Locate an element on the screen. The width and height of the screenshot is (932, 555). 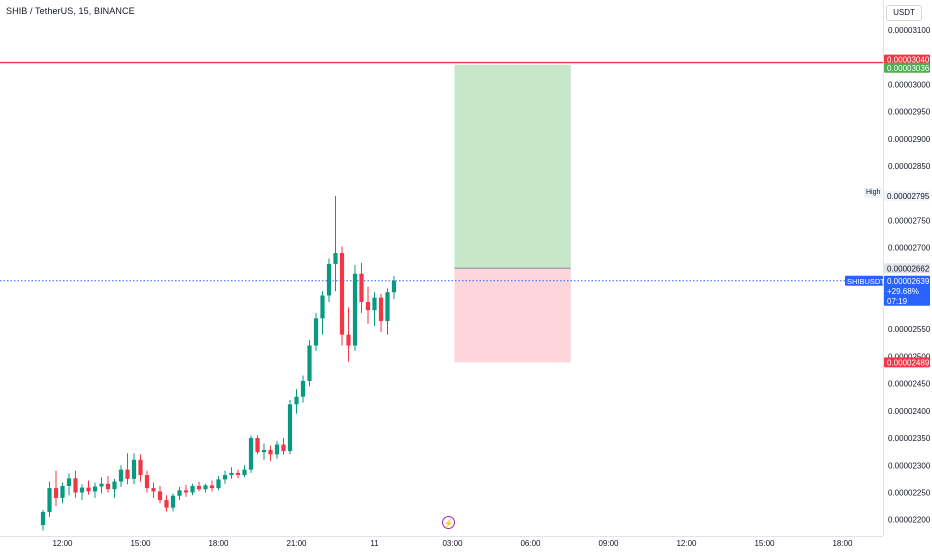
high-marker-label: High is located at coordinates (873, 193).